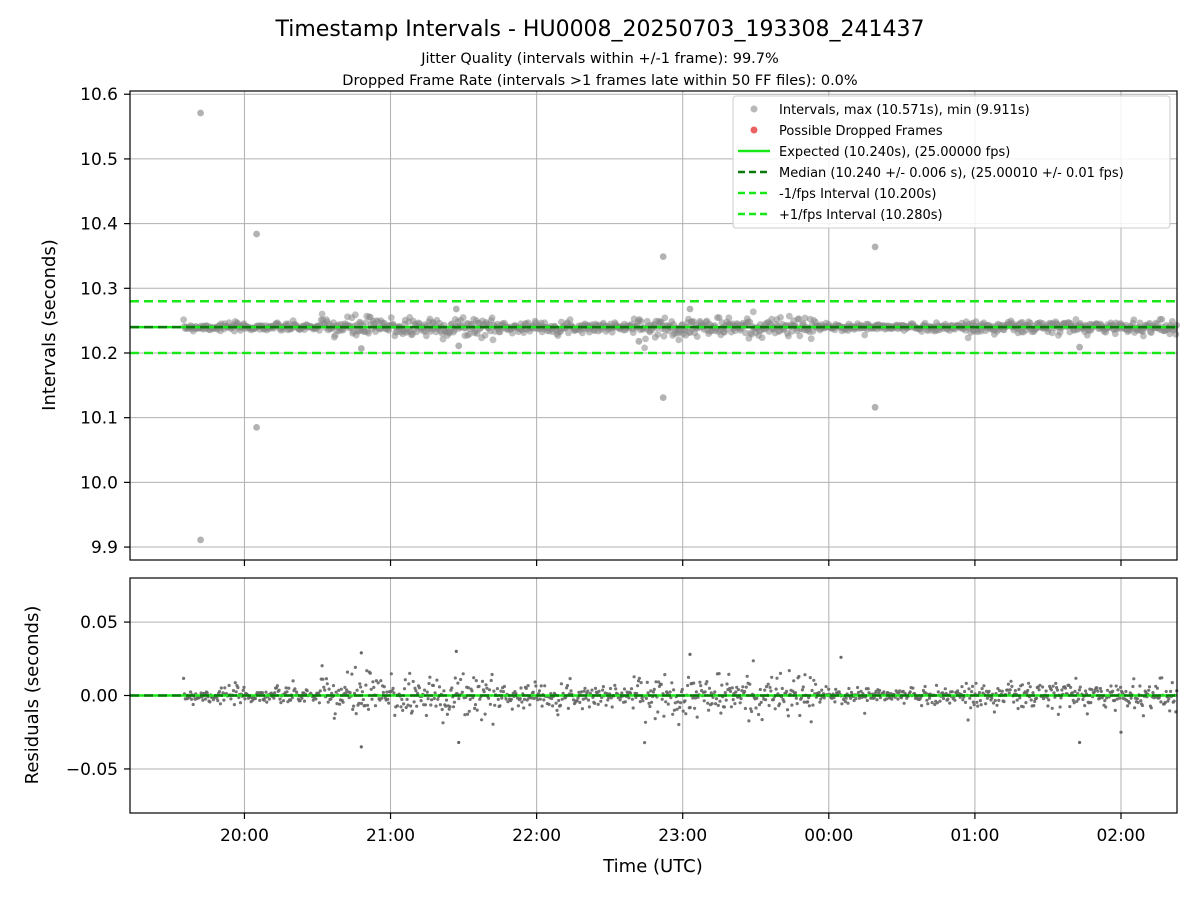 This screenshot has height=900, width=1200. I want to click on legend-label: -1/fps Interval (10.200s), so click(857, 194).